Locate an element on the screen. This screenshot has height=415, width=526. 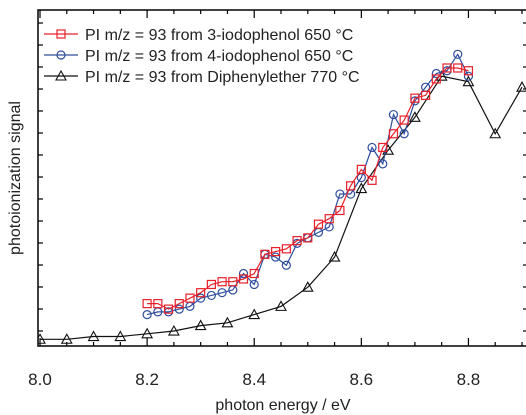
y-axis-title: photoionization signal is located at coordinates (15, 178).